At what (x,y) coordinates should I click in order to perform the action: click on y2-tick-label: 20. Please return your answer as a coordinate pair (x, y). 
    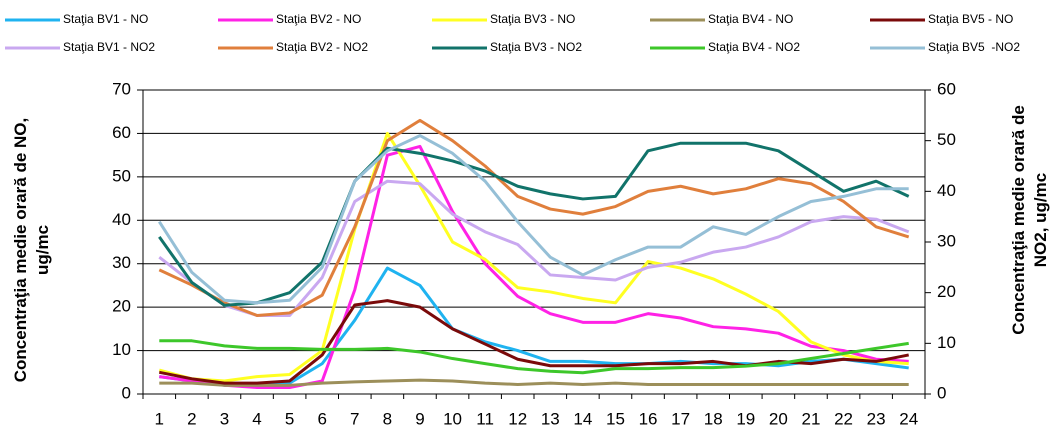
    Looking at the image, I should click on (946, 291).